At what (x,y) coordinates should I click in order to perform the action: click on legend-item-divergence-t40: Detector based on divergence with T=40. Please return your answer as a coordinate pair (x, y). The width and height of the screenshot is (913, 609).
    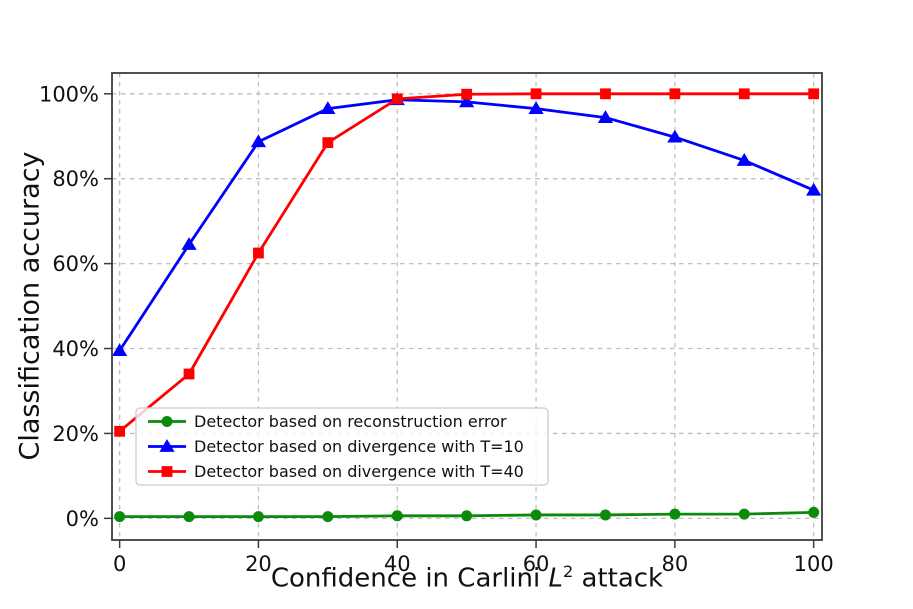
    Looking at the image, I should click on (336, 471).